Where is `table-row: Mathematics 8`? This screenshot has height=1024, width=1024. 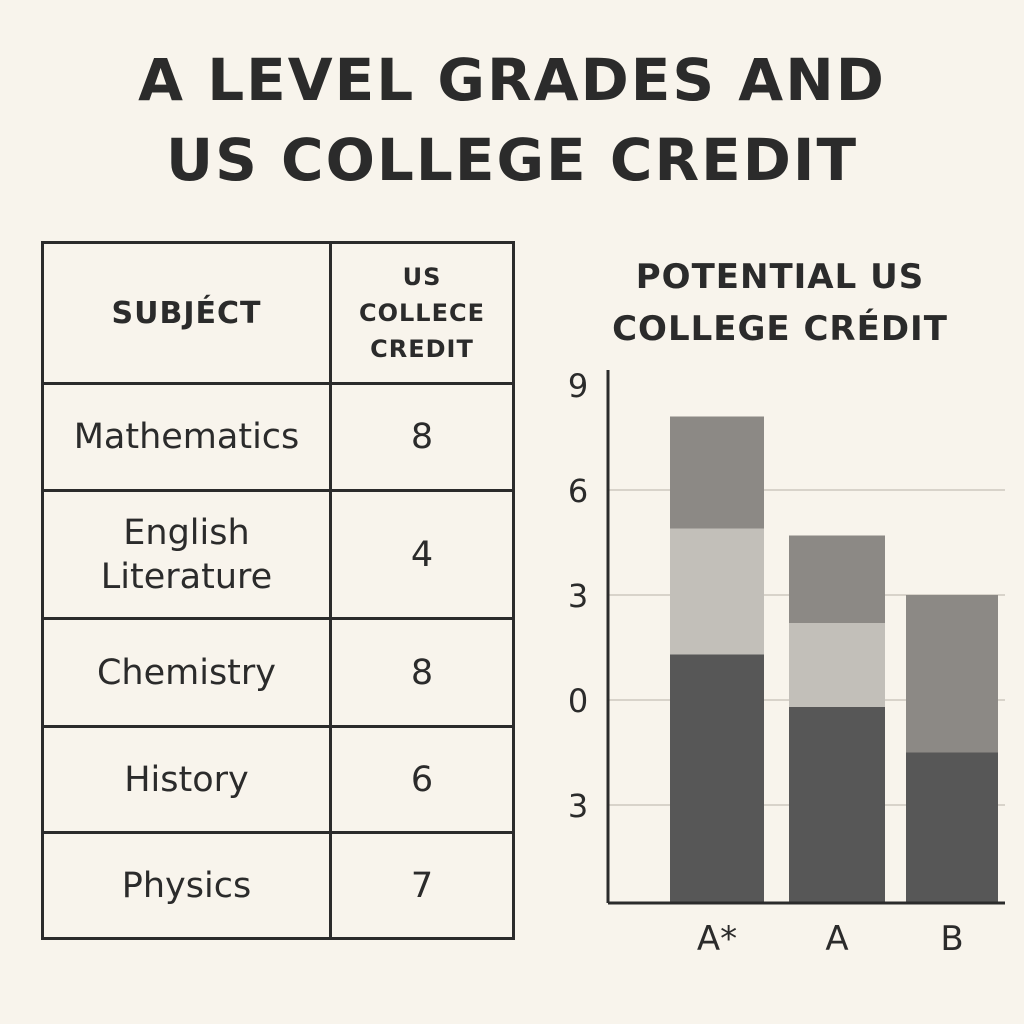 table-row: Mathematics 8 is located at coordinates (278, 437).